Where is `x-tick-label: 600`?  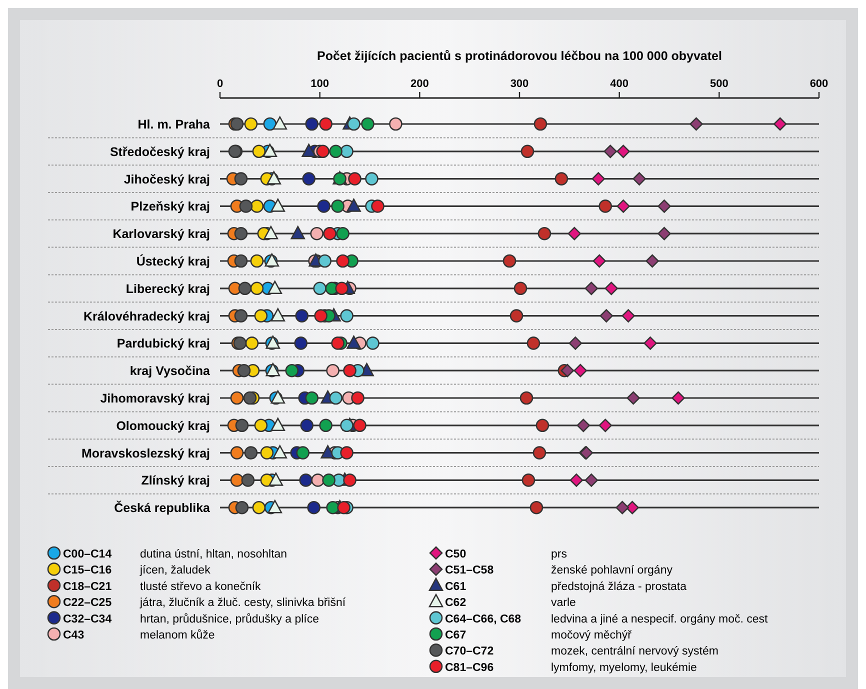
x-tick-label: 600 is located at coordinates (819, 84).